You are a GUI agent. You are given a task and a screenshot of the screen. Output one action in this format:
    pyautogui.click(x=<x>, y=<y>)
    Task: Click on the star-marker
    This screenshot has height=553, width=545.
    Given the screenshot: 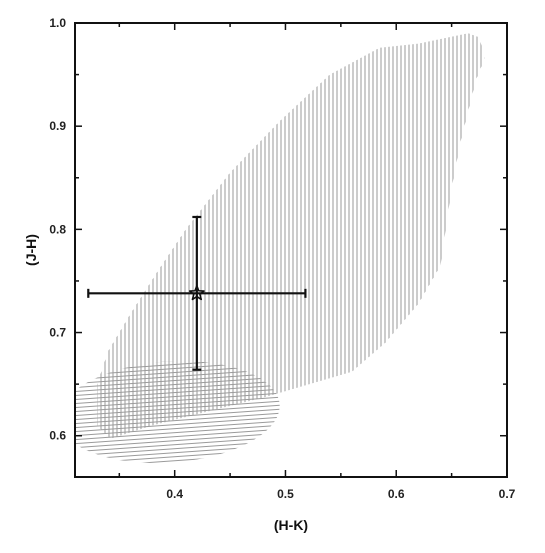 What is the action you would take?
    pyautogui.click(x=196, y=293)
    